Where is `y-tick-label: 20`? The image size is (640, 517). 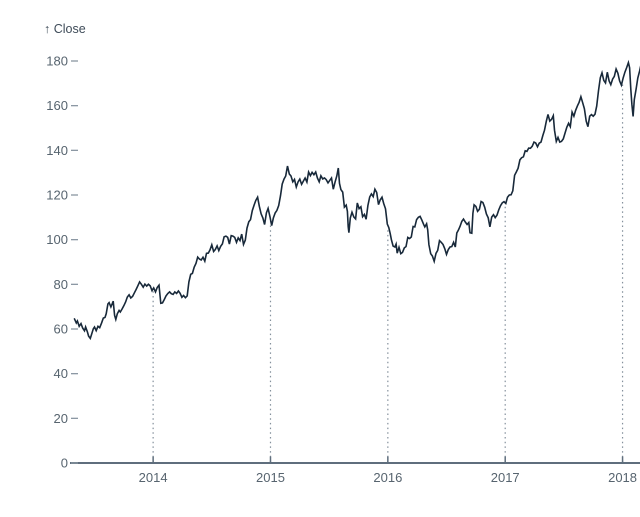
y-tick-label: 20 is located at coordinates (61, 418).